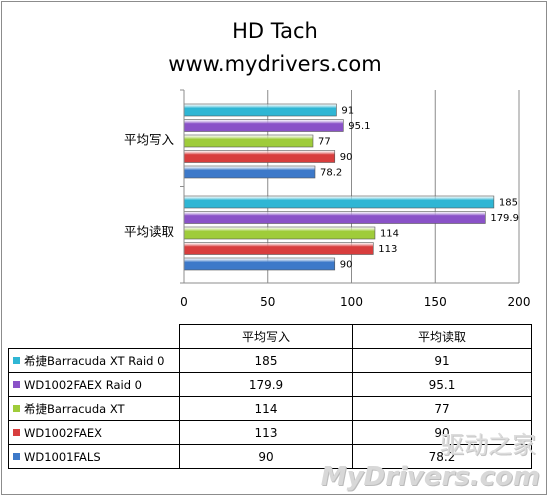 The width and height of the screenshot is (550, 498). What do you see at coordinates (149, 231) in the screenshot?
I see `category-label: 平均读取` at bounding box center [149, 231].